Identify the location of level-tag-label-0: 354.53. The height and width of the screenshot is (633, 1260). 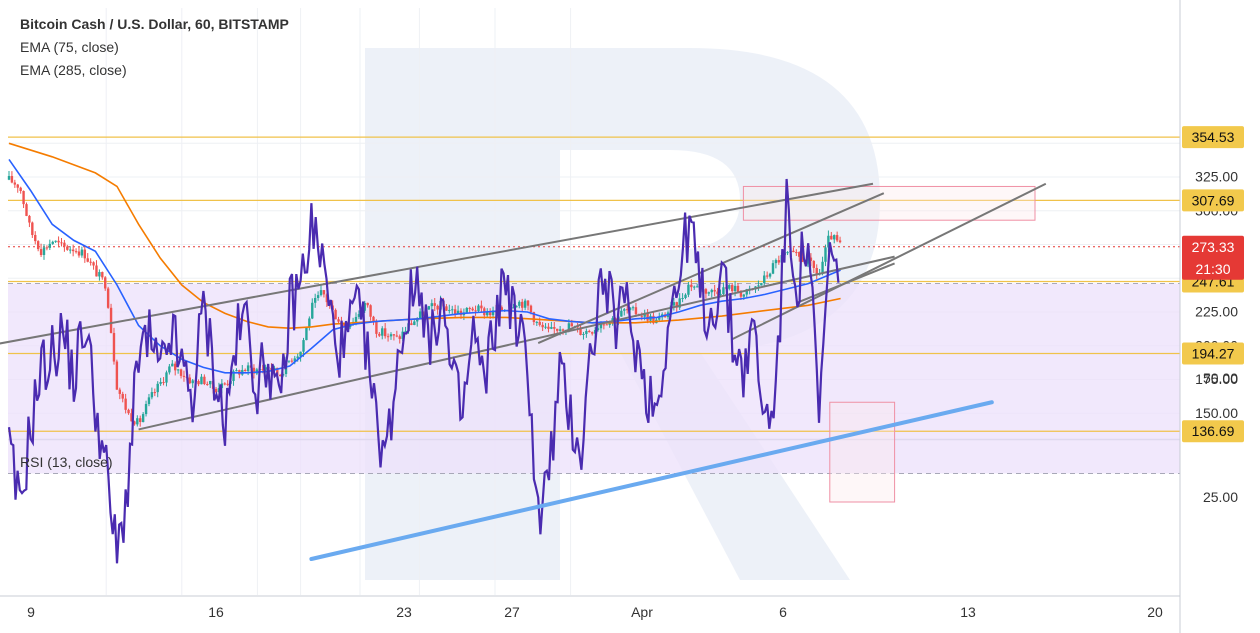
(1213, 137).